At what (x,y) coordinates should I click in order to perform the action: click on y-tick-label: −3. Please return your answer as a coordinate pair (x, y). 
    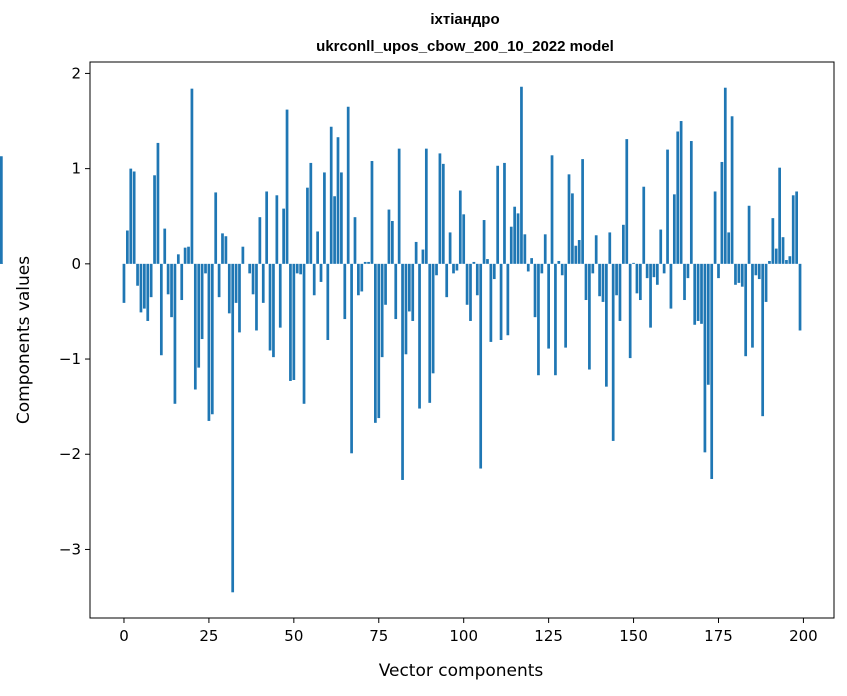
    Looking at the image, I should click on (70, 549).